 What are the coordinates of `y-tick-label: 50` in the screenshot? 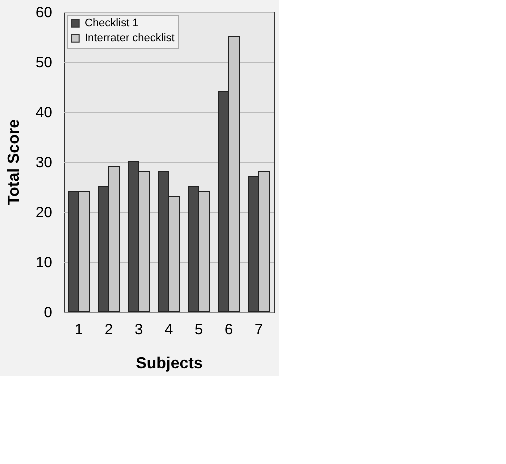 It's located at (44, 63).